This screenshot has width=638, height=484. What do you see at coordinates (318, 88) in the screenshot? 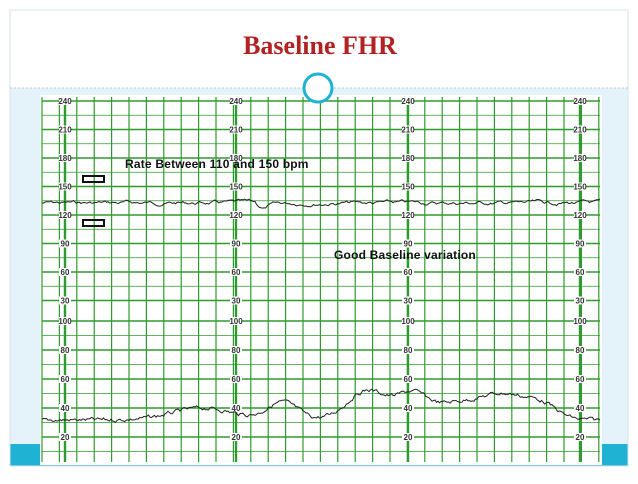
I see `ornament` at bounding box center [318, 88].